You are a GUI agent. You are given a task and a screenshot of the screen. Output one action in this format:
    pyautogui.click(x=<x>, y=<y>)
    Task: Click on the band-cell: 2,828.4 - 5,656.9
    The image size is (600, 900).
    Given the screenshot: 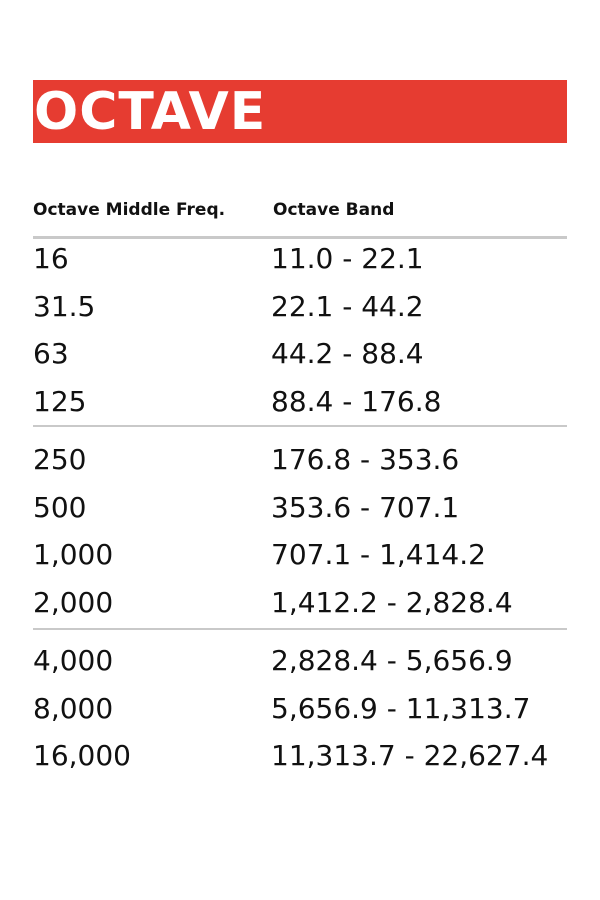 What is the action you would take?
    pyautogui.click(x=392, y=660)
    